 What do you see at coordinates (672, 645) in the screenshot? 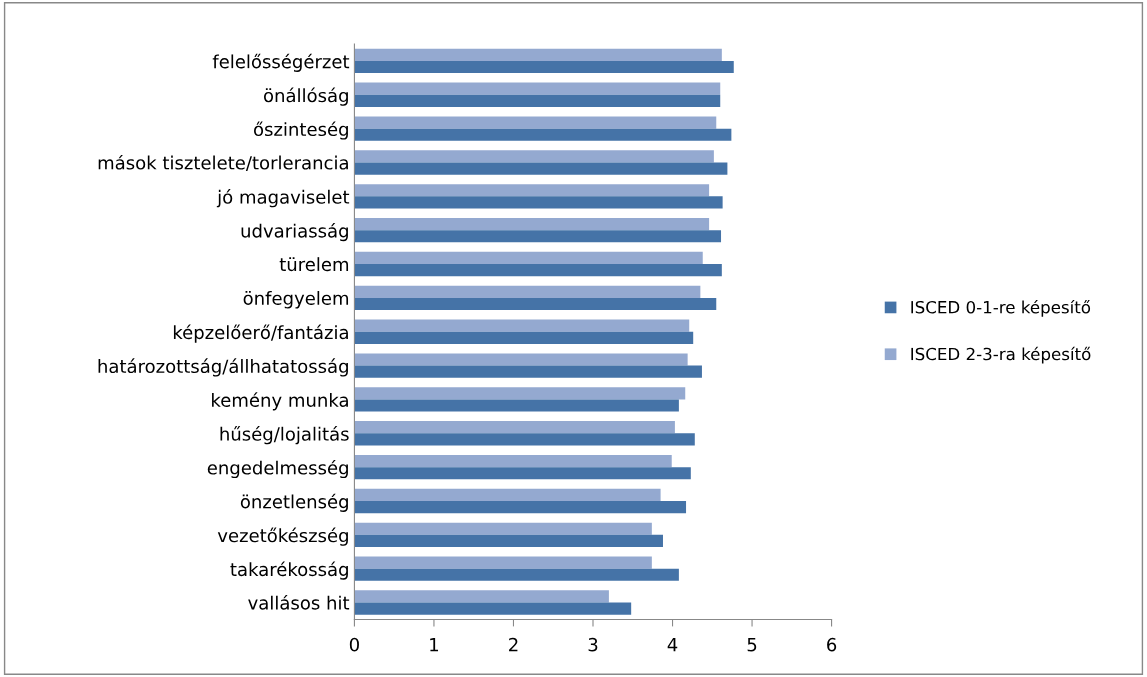
I see `x-tick-label: 4` at bounding box center [672, 645].